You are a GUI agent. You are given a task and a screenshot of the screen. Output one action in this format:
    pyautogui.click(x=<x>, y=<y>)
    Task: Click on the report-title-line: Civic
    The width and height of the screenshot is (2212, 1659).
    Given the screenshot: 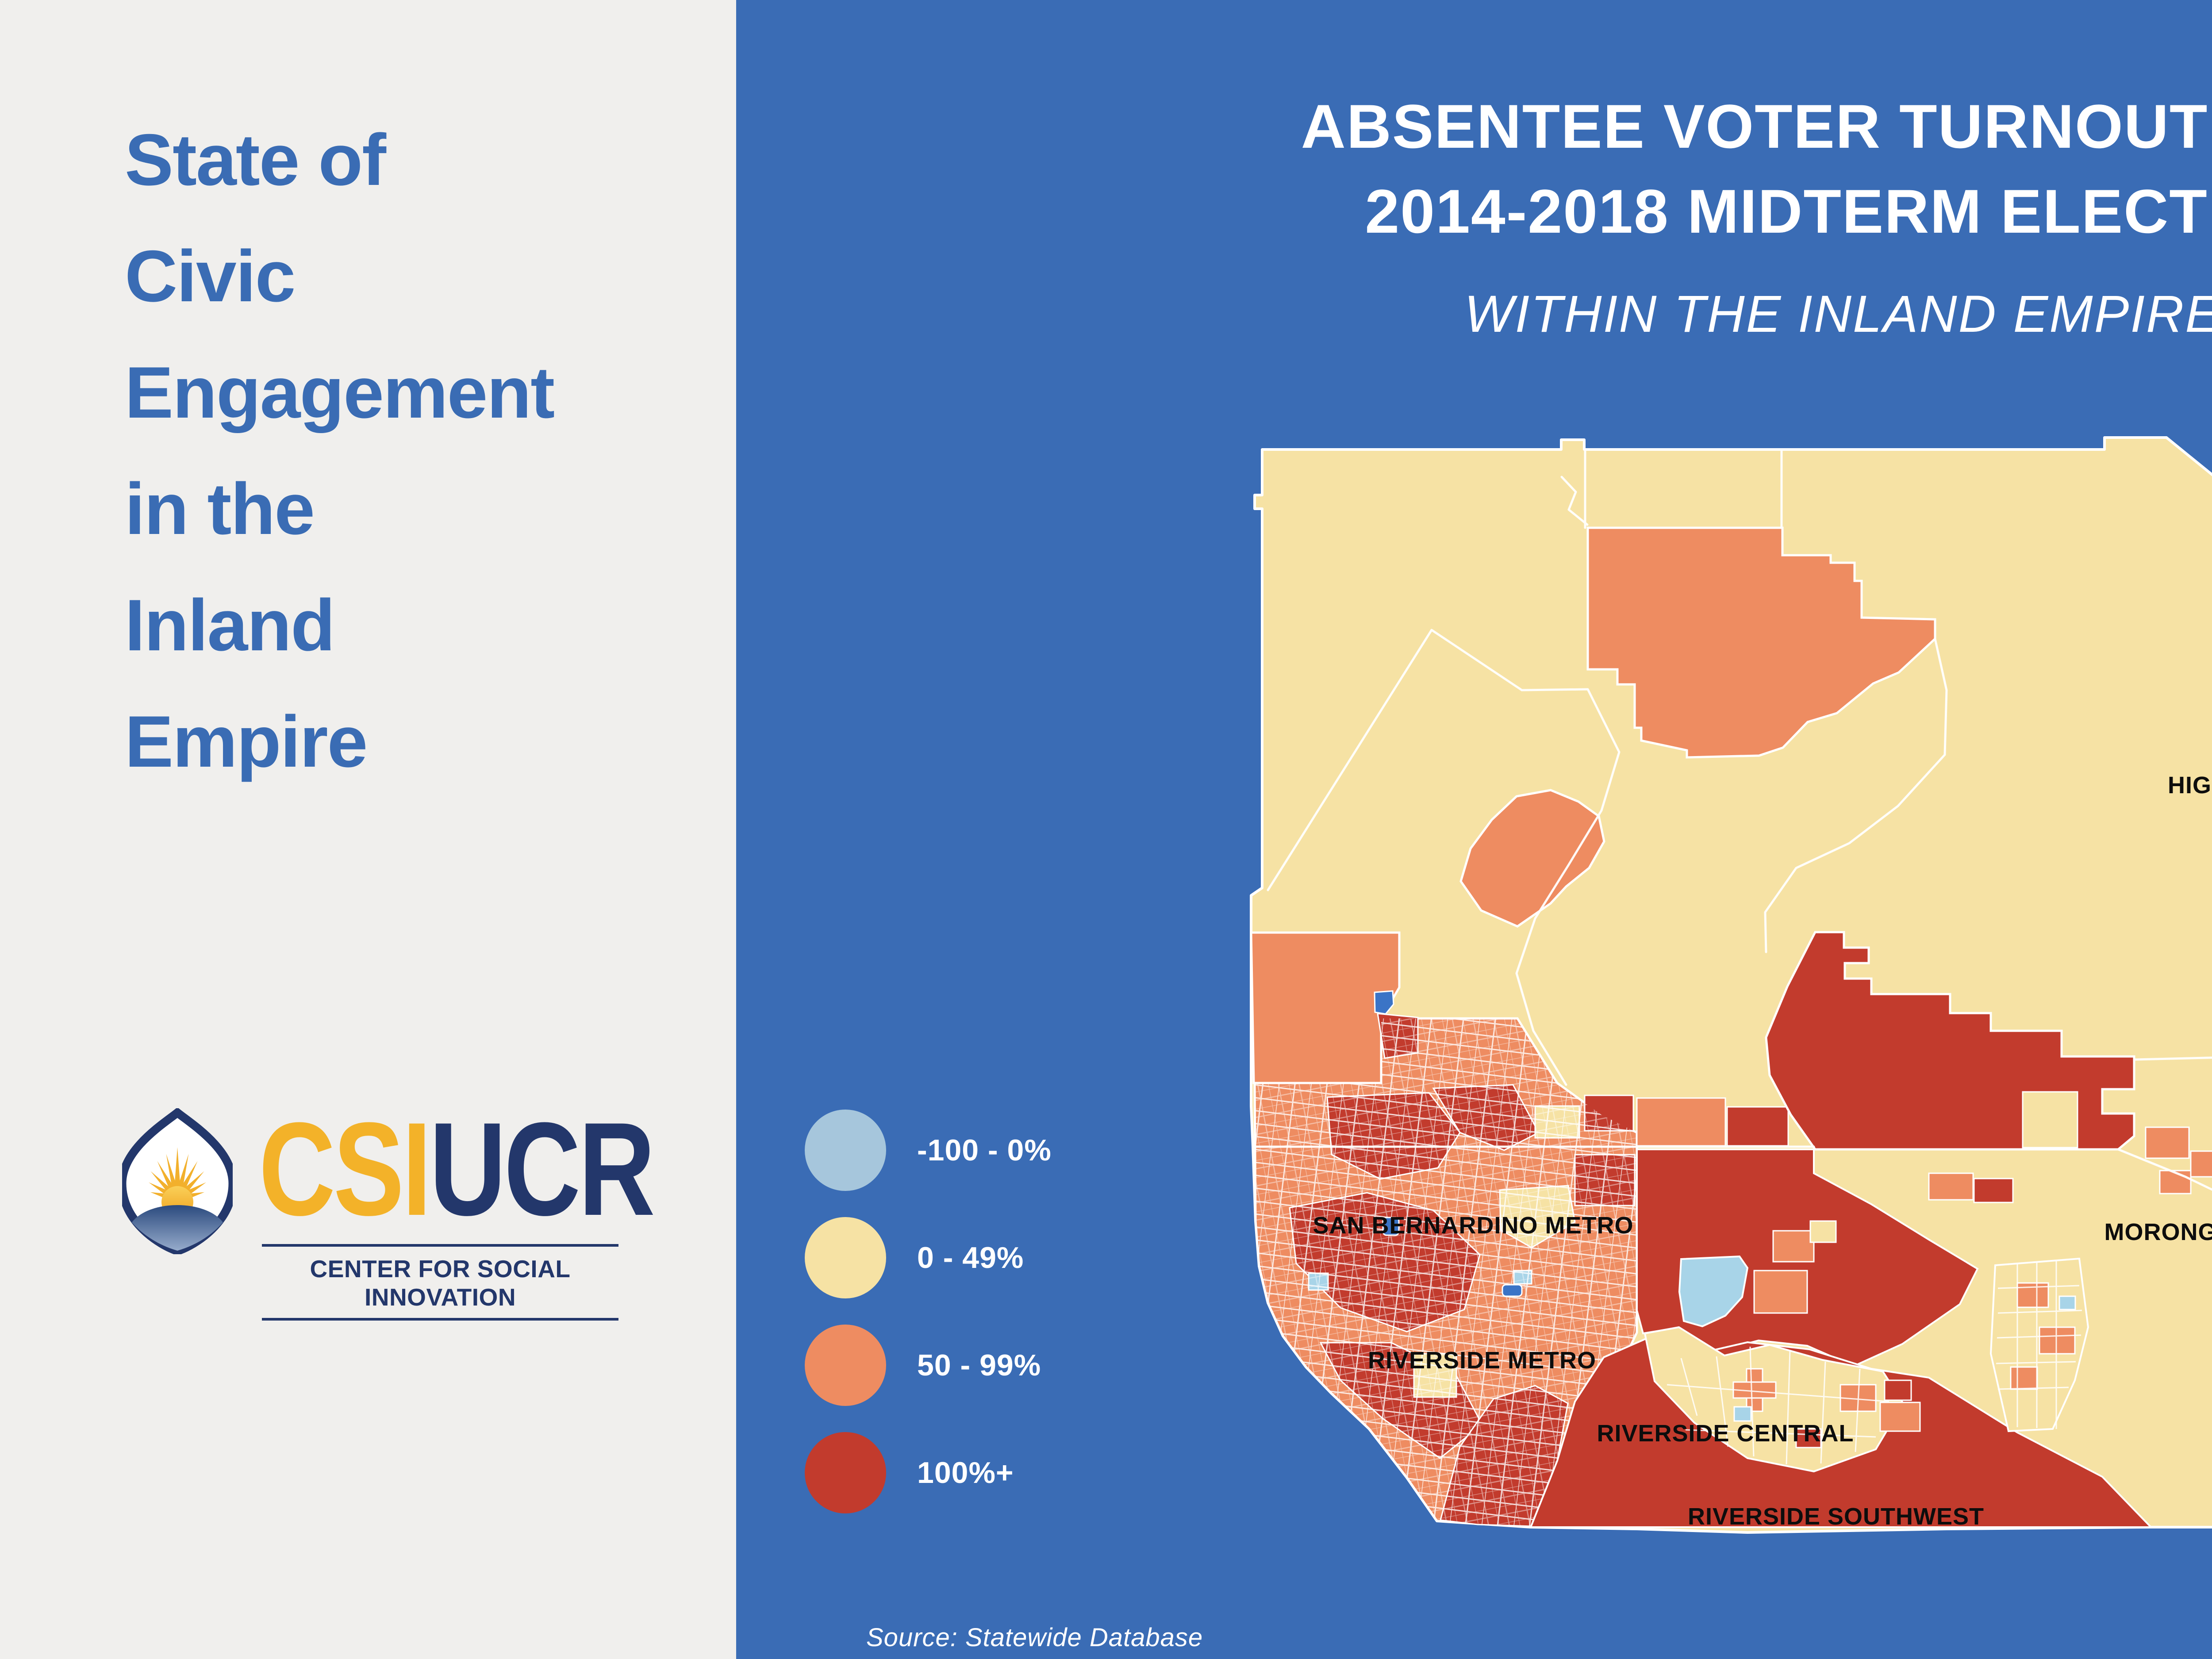 What is the action you would take?
    pyautogui.click(x=211, y=276)
    